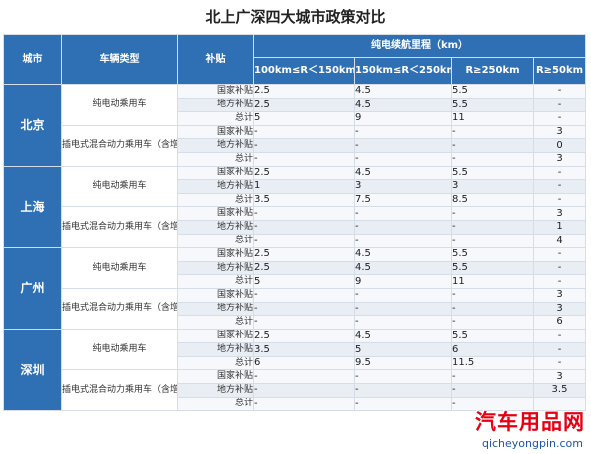 The width and height of the screenshot is (591, 454). I want to click on table-row: 地方补贴 3.5 5 6-, so click(295, 349).